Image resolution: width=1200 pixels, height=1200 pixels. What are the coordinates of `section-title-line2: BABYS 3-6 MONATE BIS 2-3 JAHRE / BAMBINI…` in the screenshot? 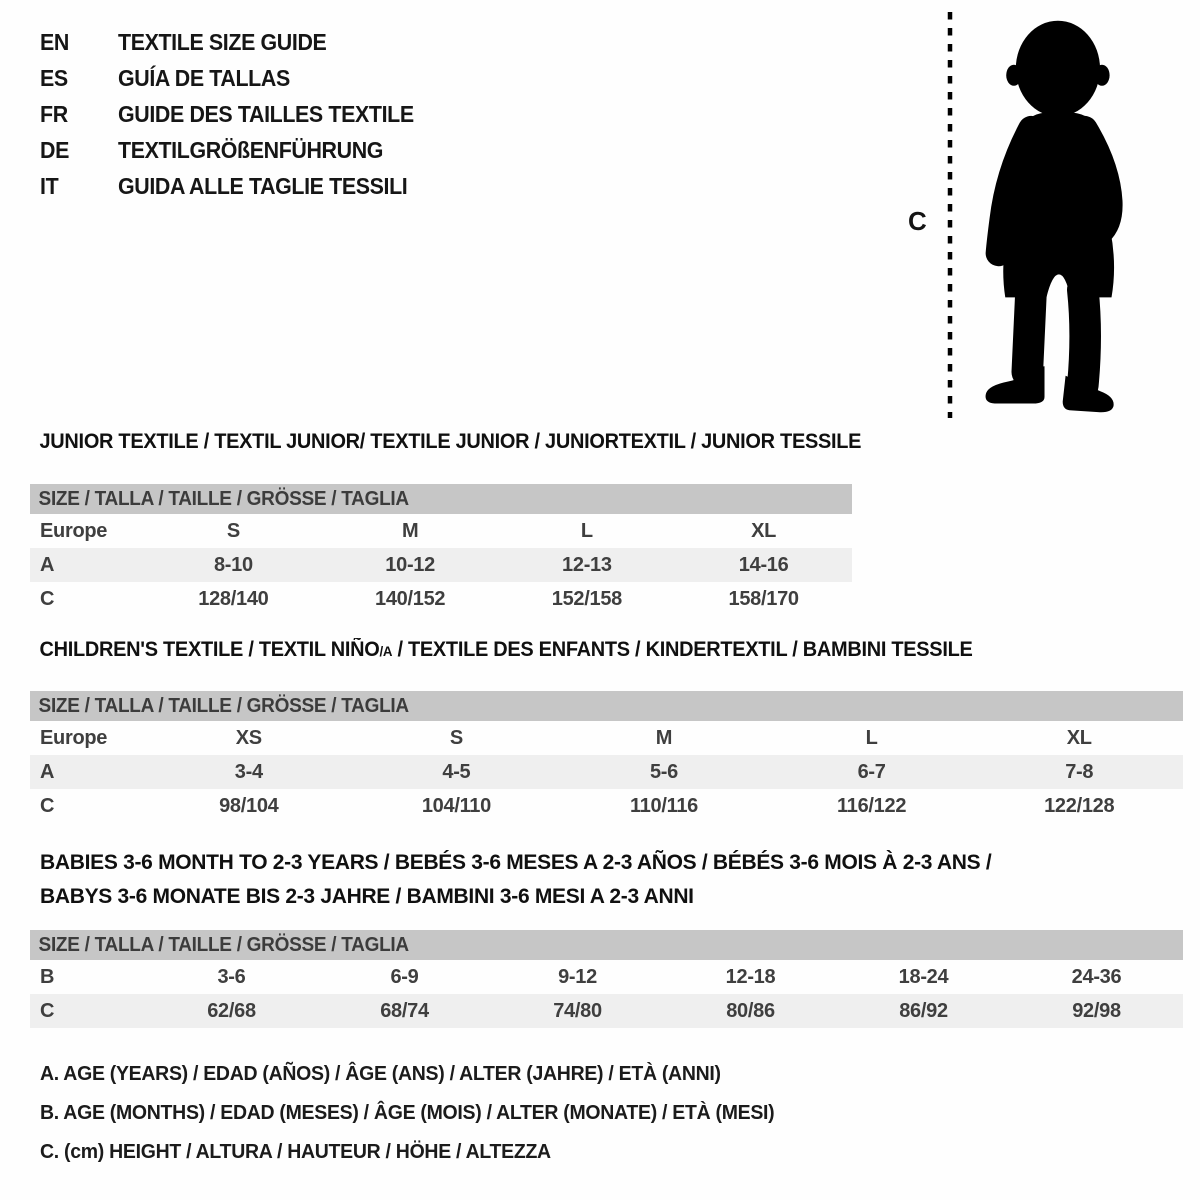 It's located at (367, 896).